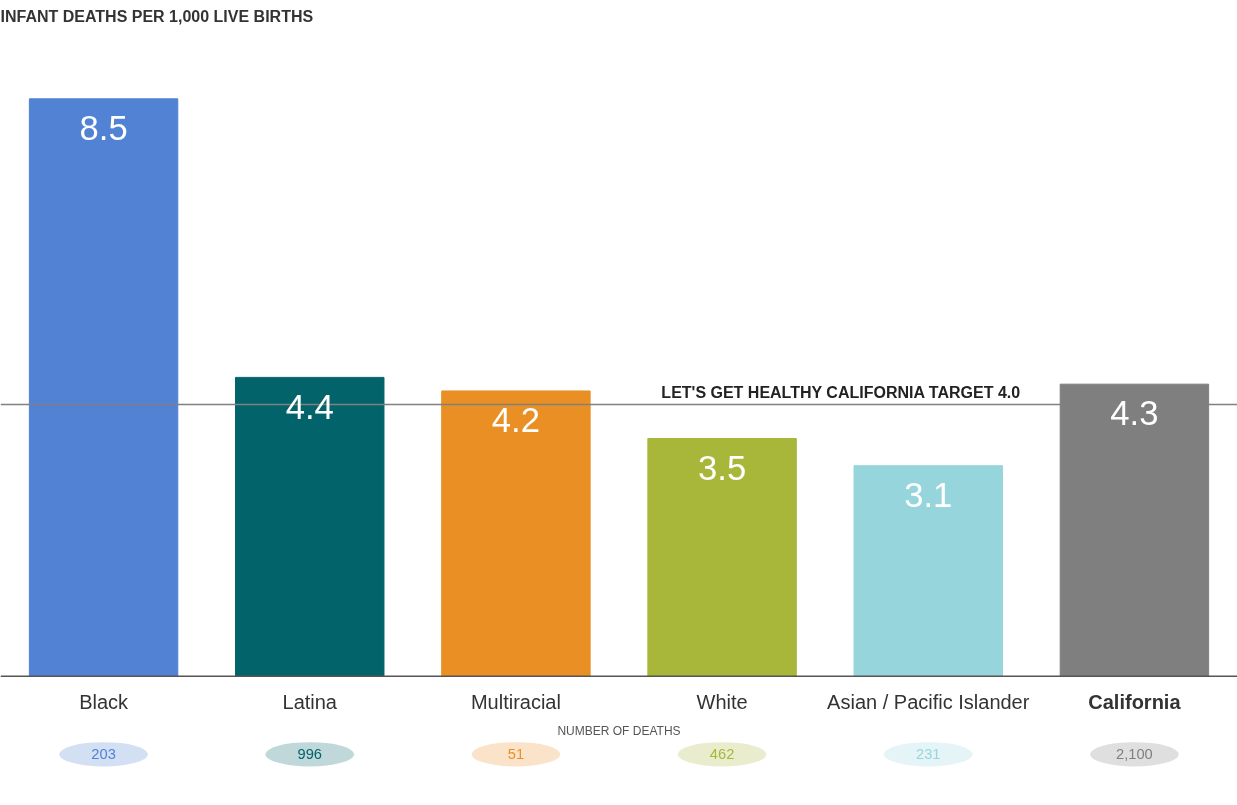  I want to click on data-label: 8.5, so click(103, 128).